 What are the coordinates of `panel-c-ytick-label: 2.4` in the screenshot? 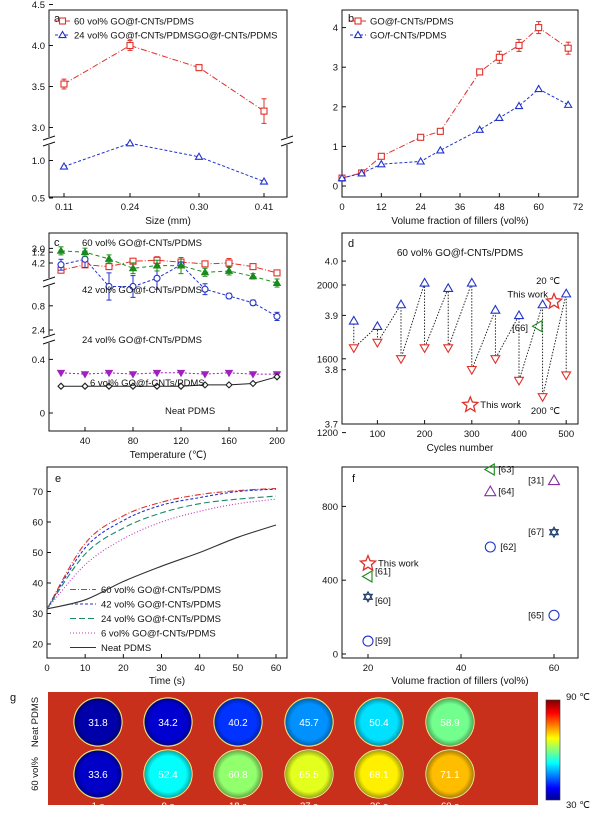 It's located at (38, 331).